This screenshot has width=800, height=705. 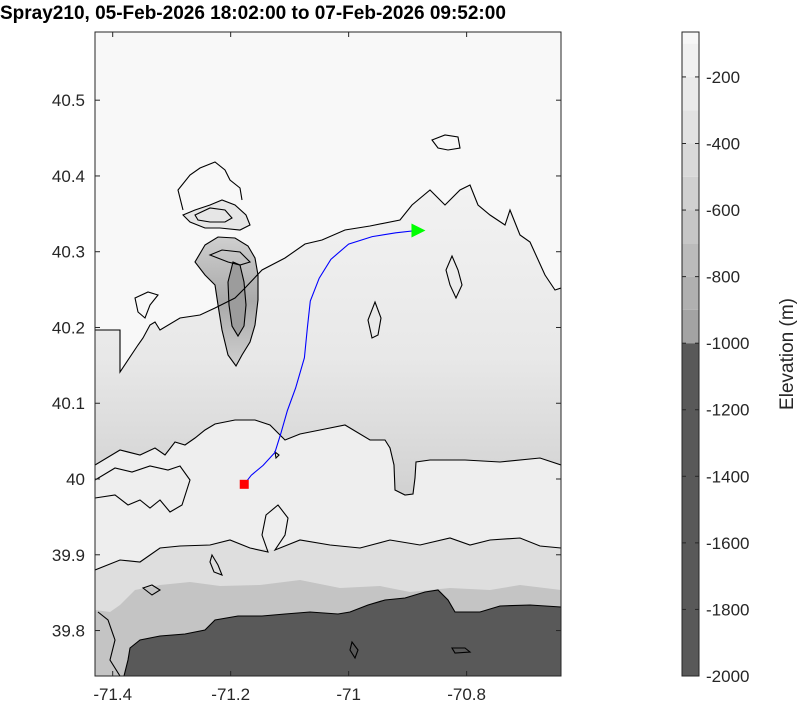 What do you see at coordinates (418, 230) in the screenshot?
I see `track-end-marker` at bounding box center [418, 230].